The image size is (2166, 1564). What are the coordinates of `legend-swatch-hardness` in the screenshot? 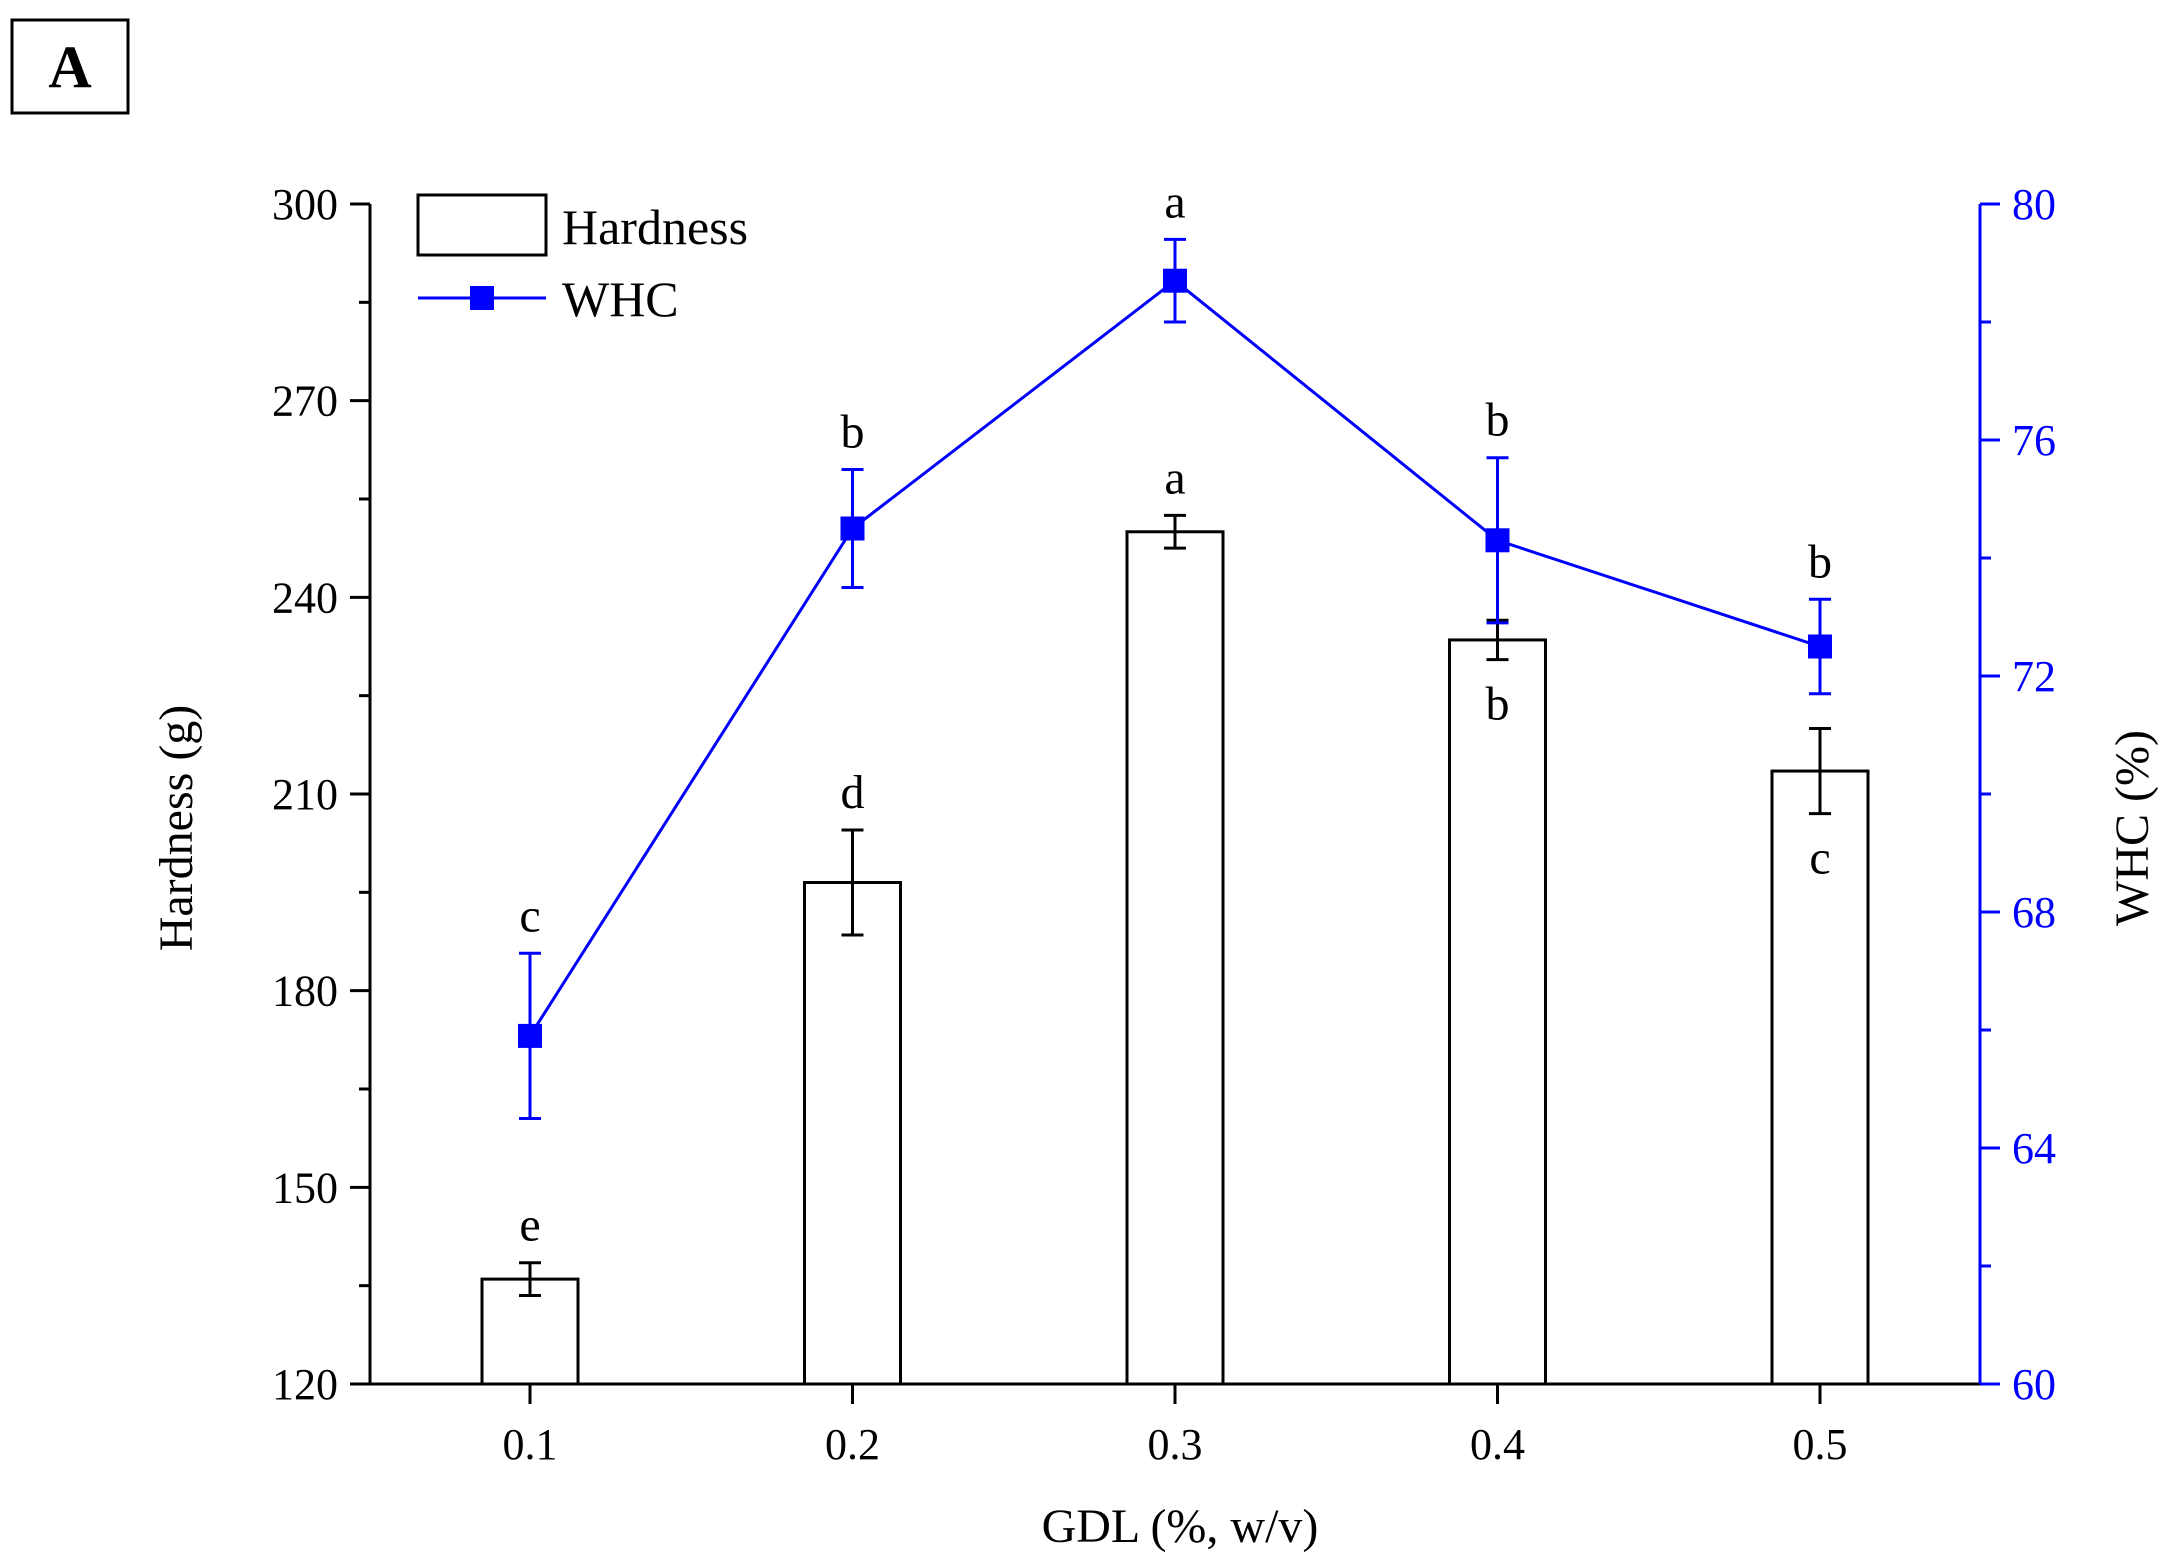 It's located at (482, 225).